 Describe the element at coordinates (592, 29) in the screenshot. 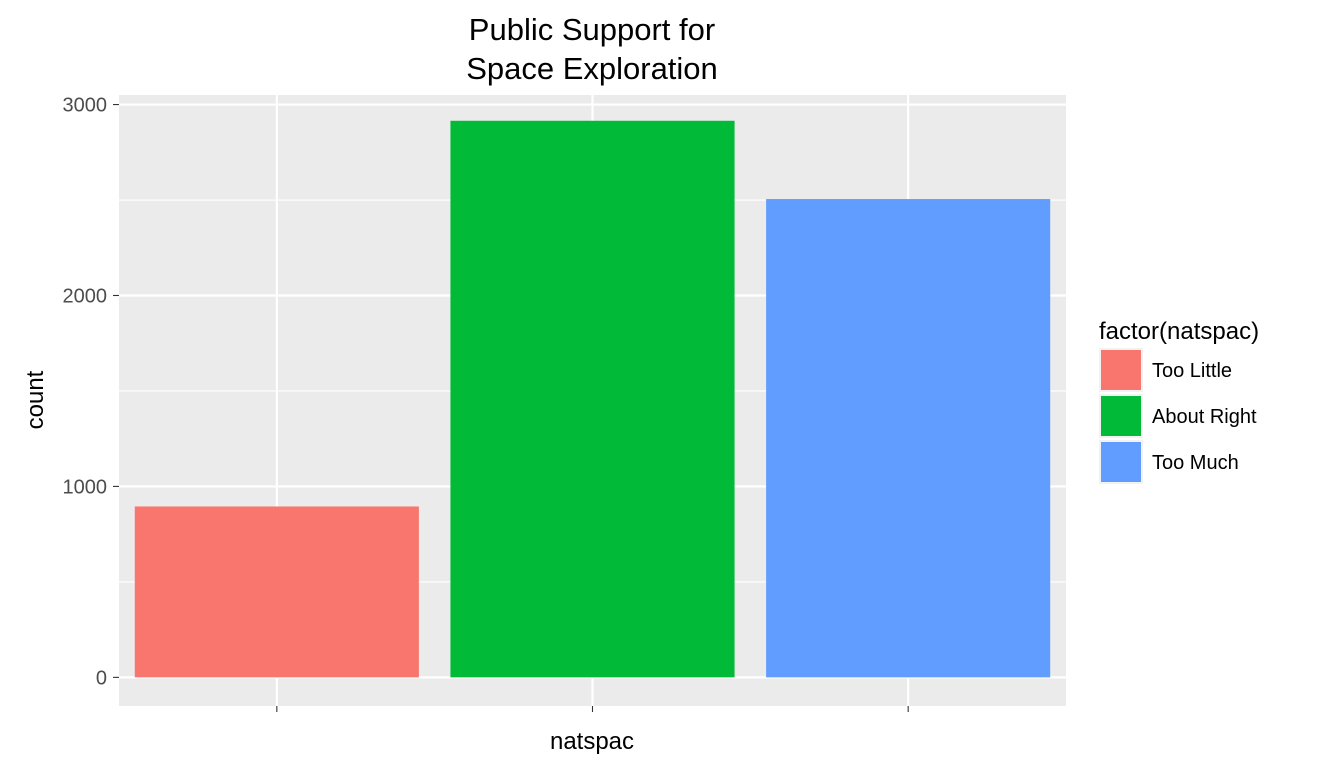

I see `chart-title-line-1: Public Support for` at that location.